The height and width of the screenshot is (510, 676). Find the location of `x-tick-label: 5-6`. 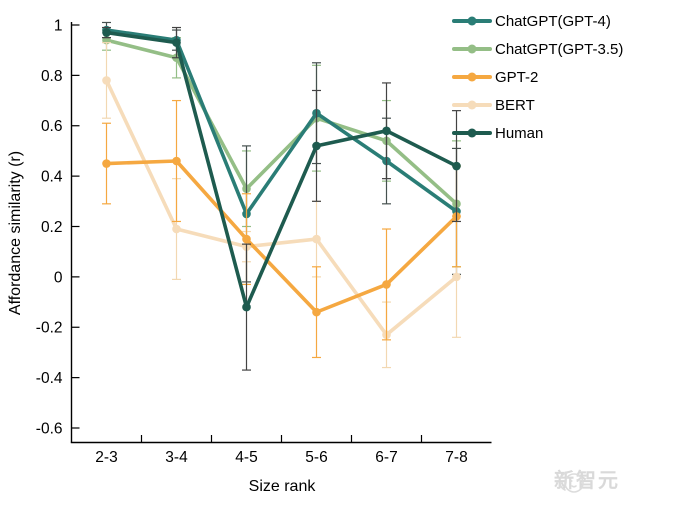

x-tick-label: 5-6 is located at coordinates (316, 457).